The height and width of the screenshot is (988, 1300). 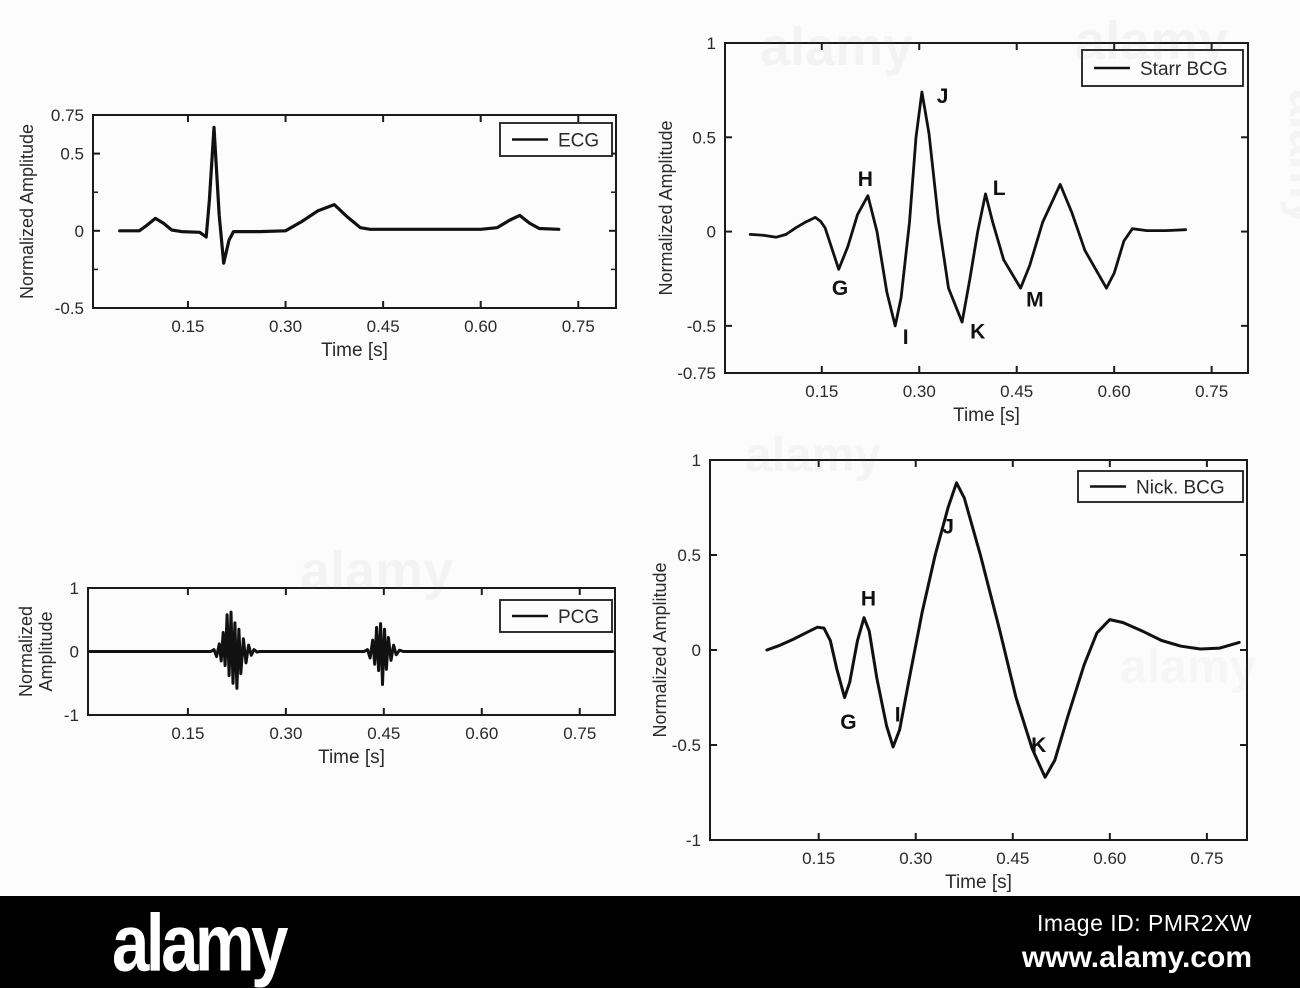 What do you see at coordinates (1035, 299) in the screenshot?
I see `peak-label-M: M` at bounding box center [1035, 299].